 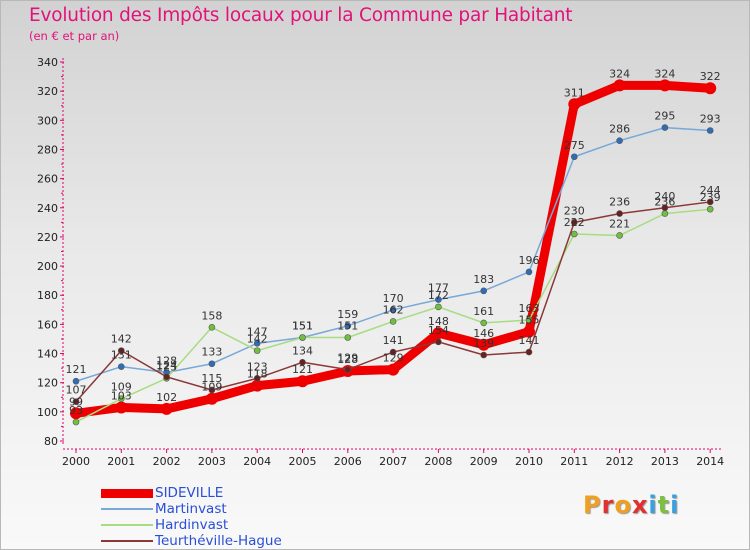 I want to click on data-label: 99, so click(x=76, y=401).